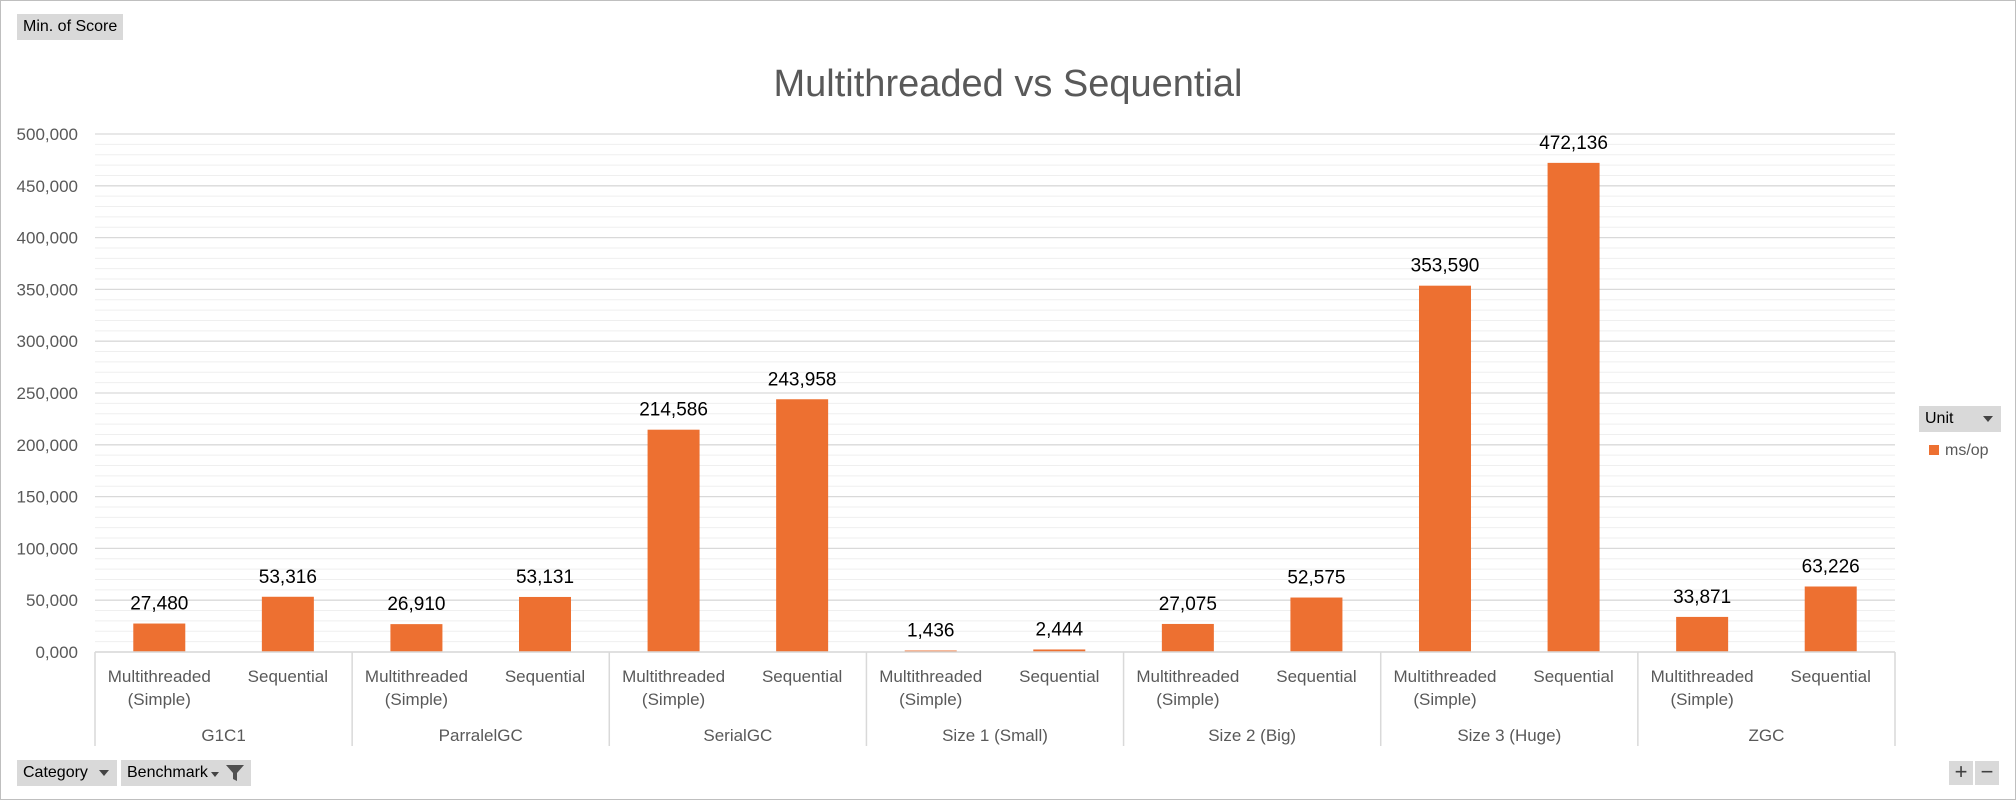 This screenshot has height=800, width=2016. What do you see at coordinates (52, 600) in the screenshot?
I see `y-tick-label: 50,000` at bounding box center [52, 600].